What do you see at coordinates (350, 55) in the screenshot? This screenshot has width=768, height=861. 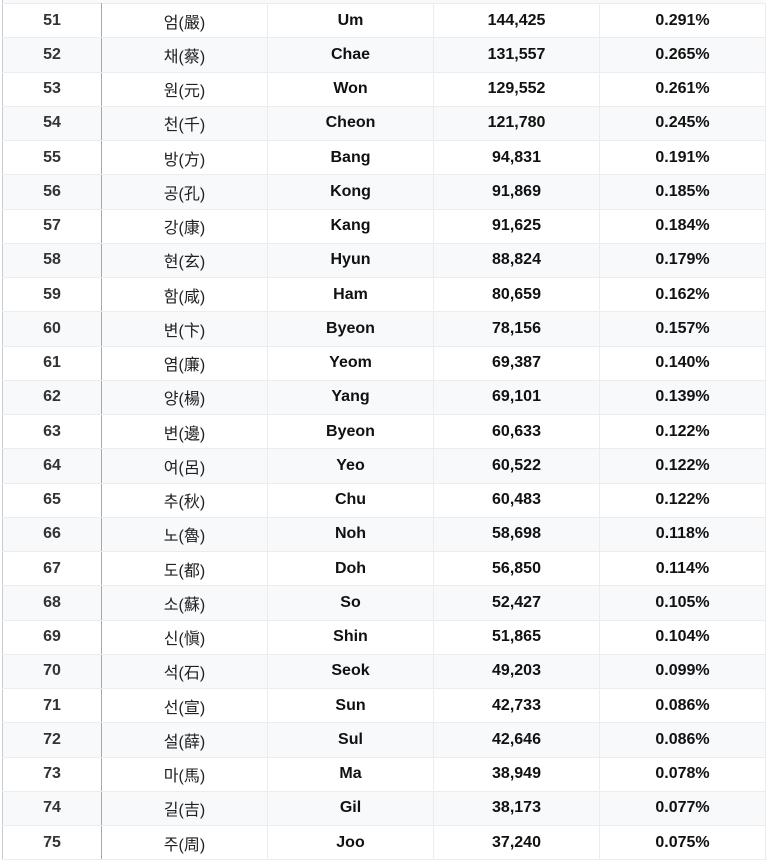 I see `romanized-name-cell: Chae` at bounding box center [350, 55].